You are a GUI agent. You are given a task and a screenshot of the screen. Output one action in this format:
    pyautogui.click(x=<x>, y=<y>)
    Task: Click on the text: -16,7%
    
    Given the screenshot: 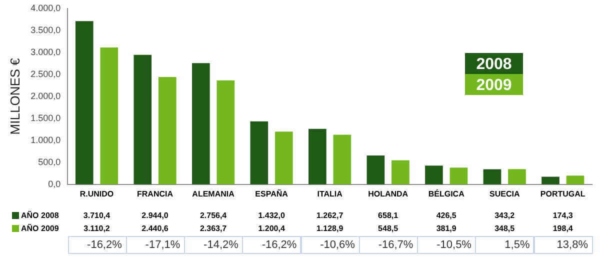 What is the action you would take?
    pyautogui.click(x=396, y=245)
    